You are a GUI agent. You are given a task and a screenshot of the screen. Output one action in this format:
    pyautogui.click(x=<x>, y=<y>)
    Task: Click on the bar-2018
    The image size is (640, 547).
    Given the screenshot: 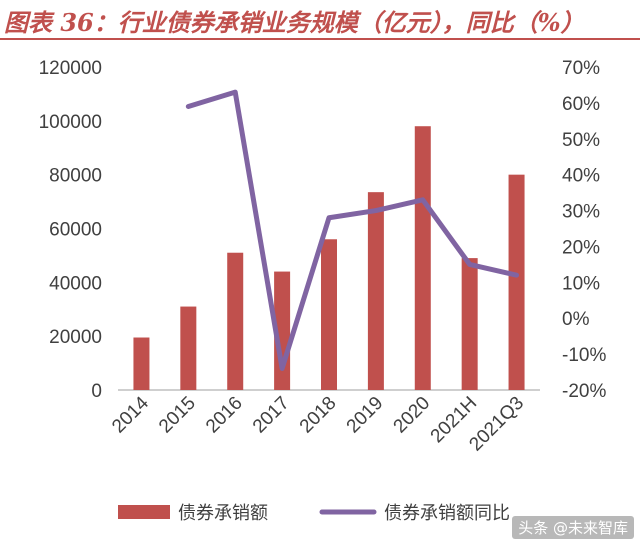 What is the action you would take?
    pyautogui.click(x=329, y=314)
    